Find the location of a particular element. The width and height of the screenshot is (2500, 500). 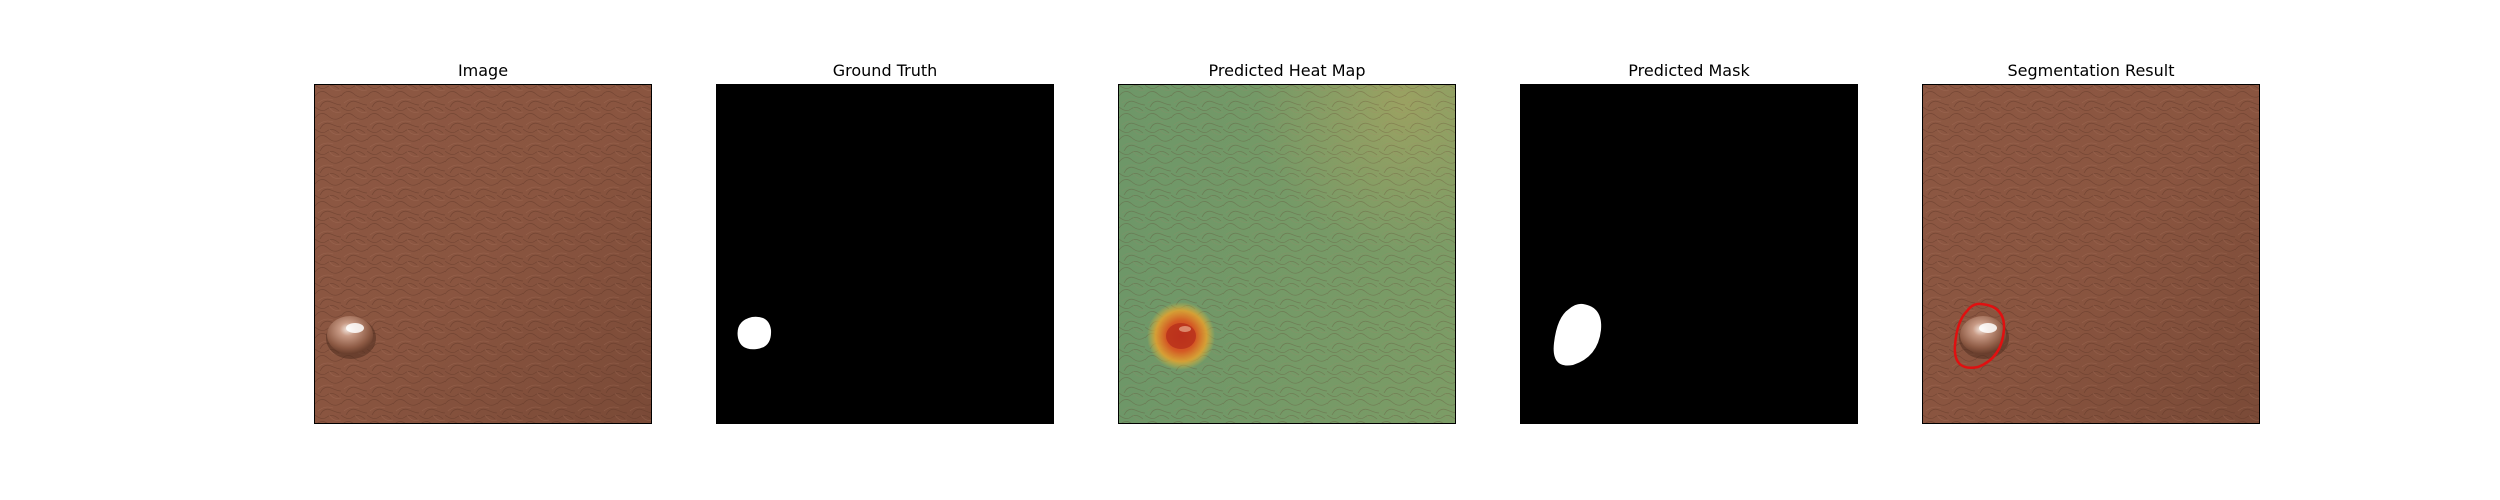

segmentation-image is located at coordinates (2091, 254).